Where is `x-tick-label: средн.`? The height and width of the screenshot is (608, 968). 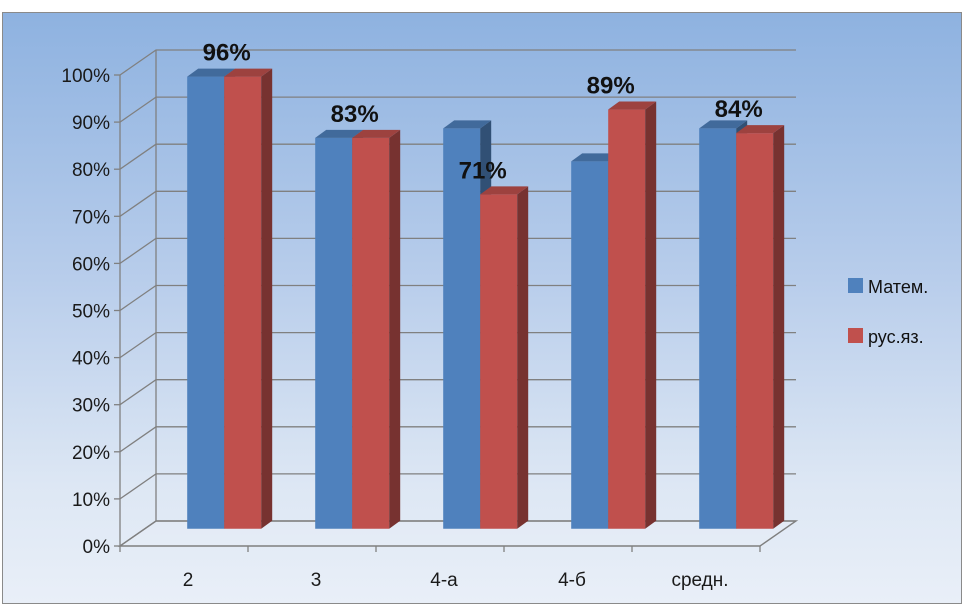 x-tick-label: средн. is located at coordinates (699, 580).